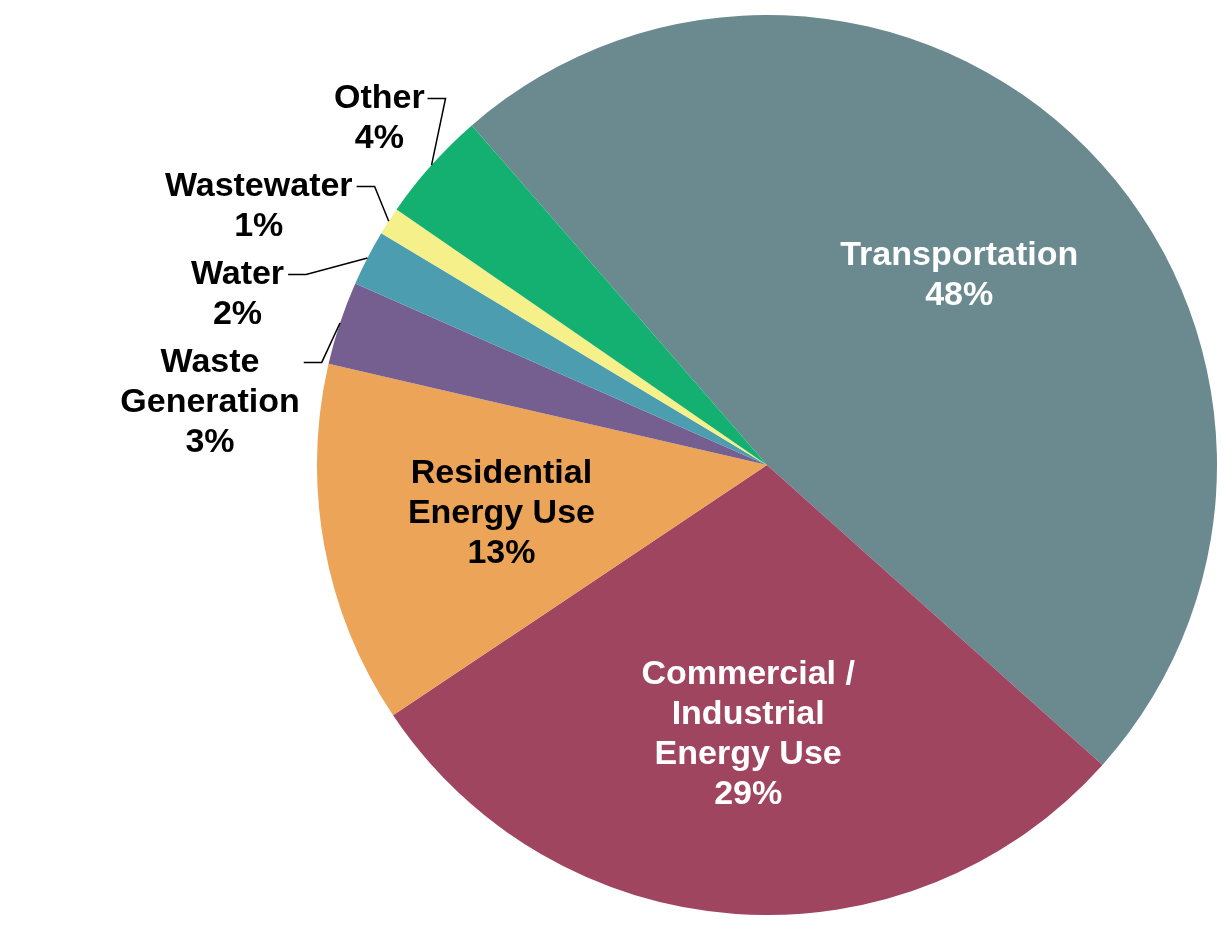  I want to click on data-label: 1%, so click(259, 223).